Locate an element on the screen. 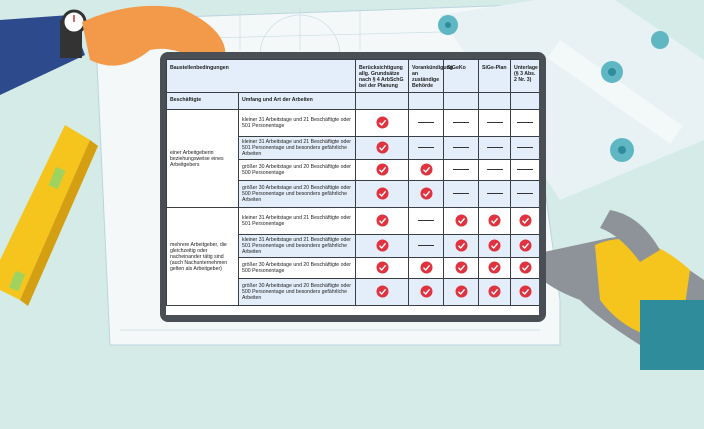 The height and width of the screenshot is (429, 704). header-cell: Vorankündigung an zuständige Behörde is located at coordinates (430, 76).